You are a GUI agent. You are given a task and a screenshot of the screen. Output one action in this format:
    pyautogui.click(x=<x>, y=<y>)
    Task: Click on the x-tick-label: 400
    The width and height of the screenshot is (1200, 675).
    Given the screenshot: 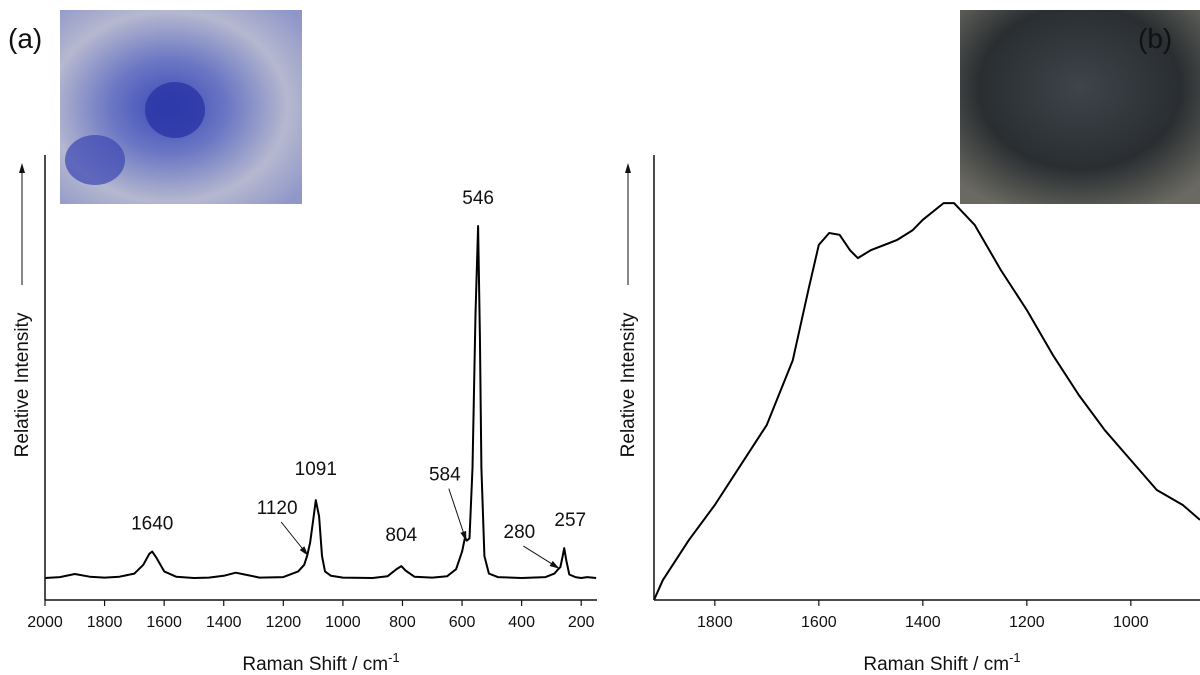 What is the action you would take?
    pyautogui.click(x=521, y=622)
    